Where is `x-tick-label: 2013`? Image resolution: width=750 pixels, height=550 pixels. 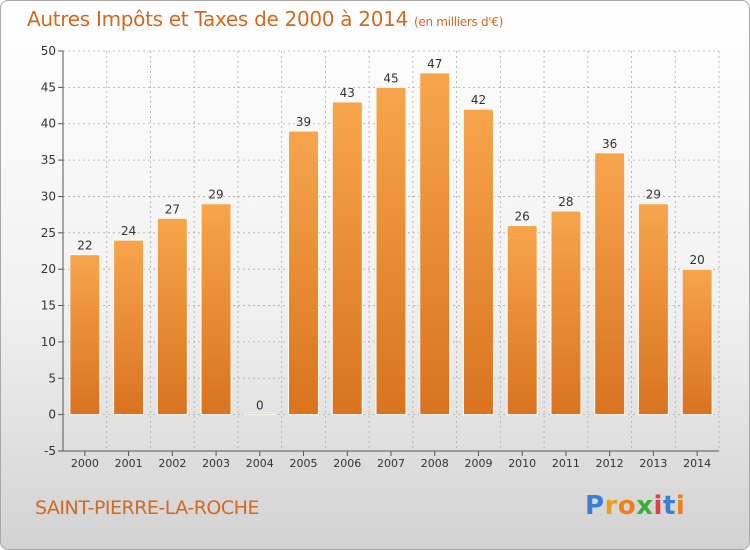 x-tick-label: 2013 is located at coordinates (653, 463).